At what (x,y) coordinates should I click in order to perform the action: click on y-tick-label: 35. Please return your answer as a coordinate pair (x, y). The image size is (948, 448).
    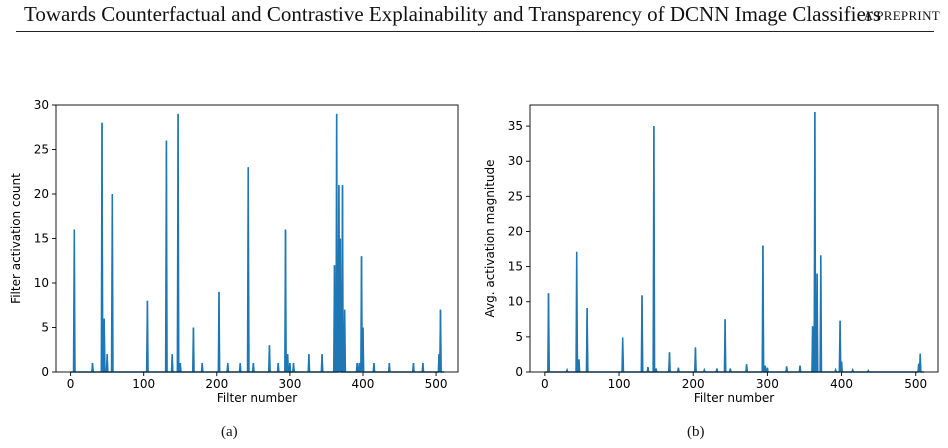
    Looking at the image, I should click on (515, 126).